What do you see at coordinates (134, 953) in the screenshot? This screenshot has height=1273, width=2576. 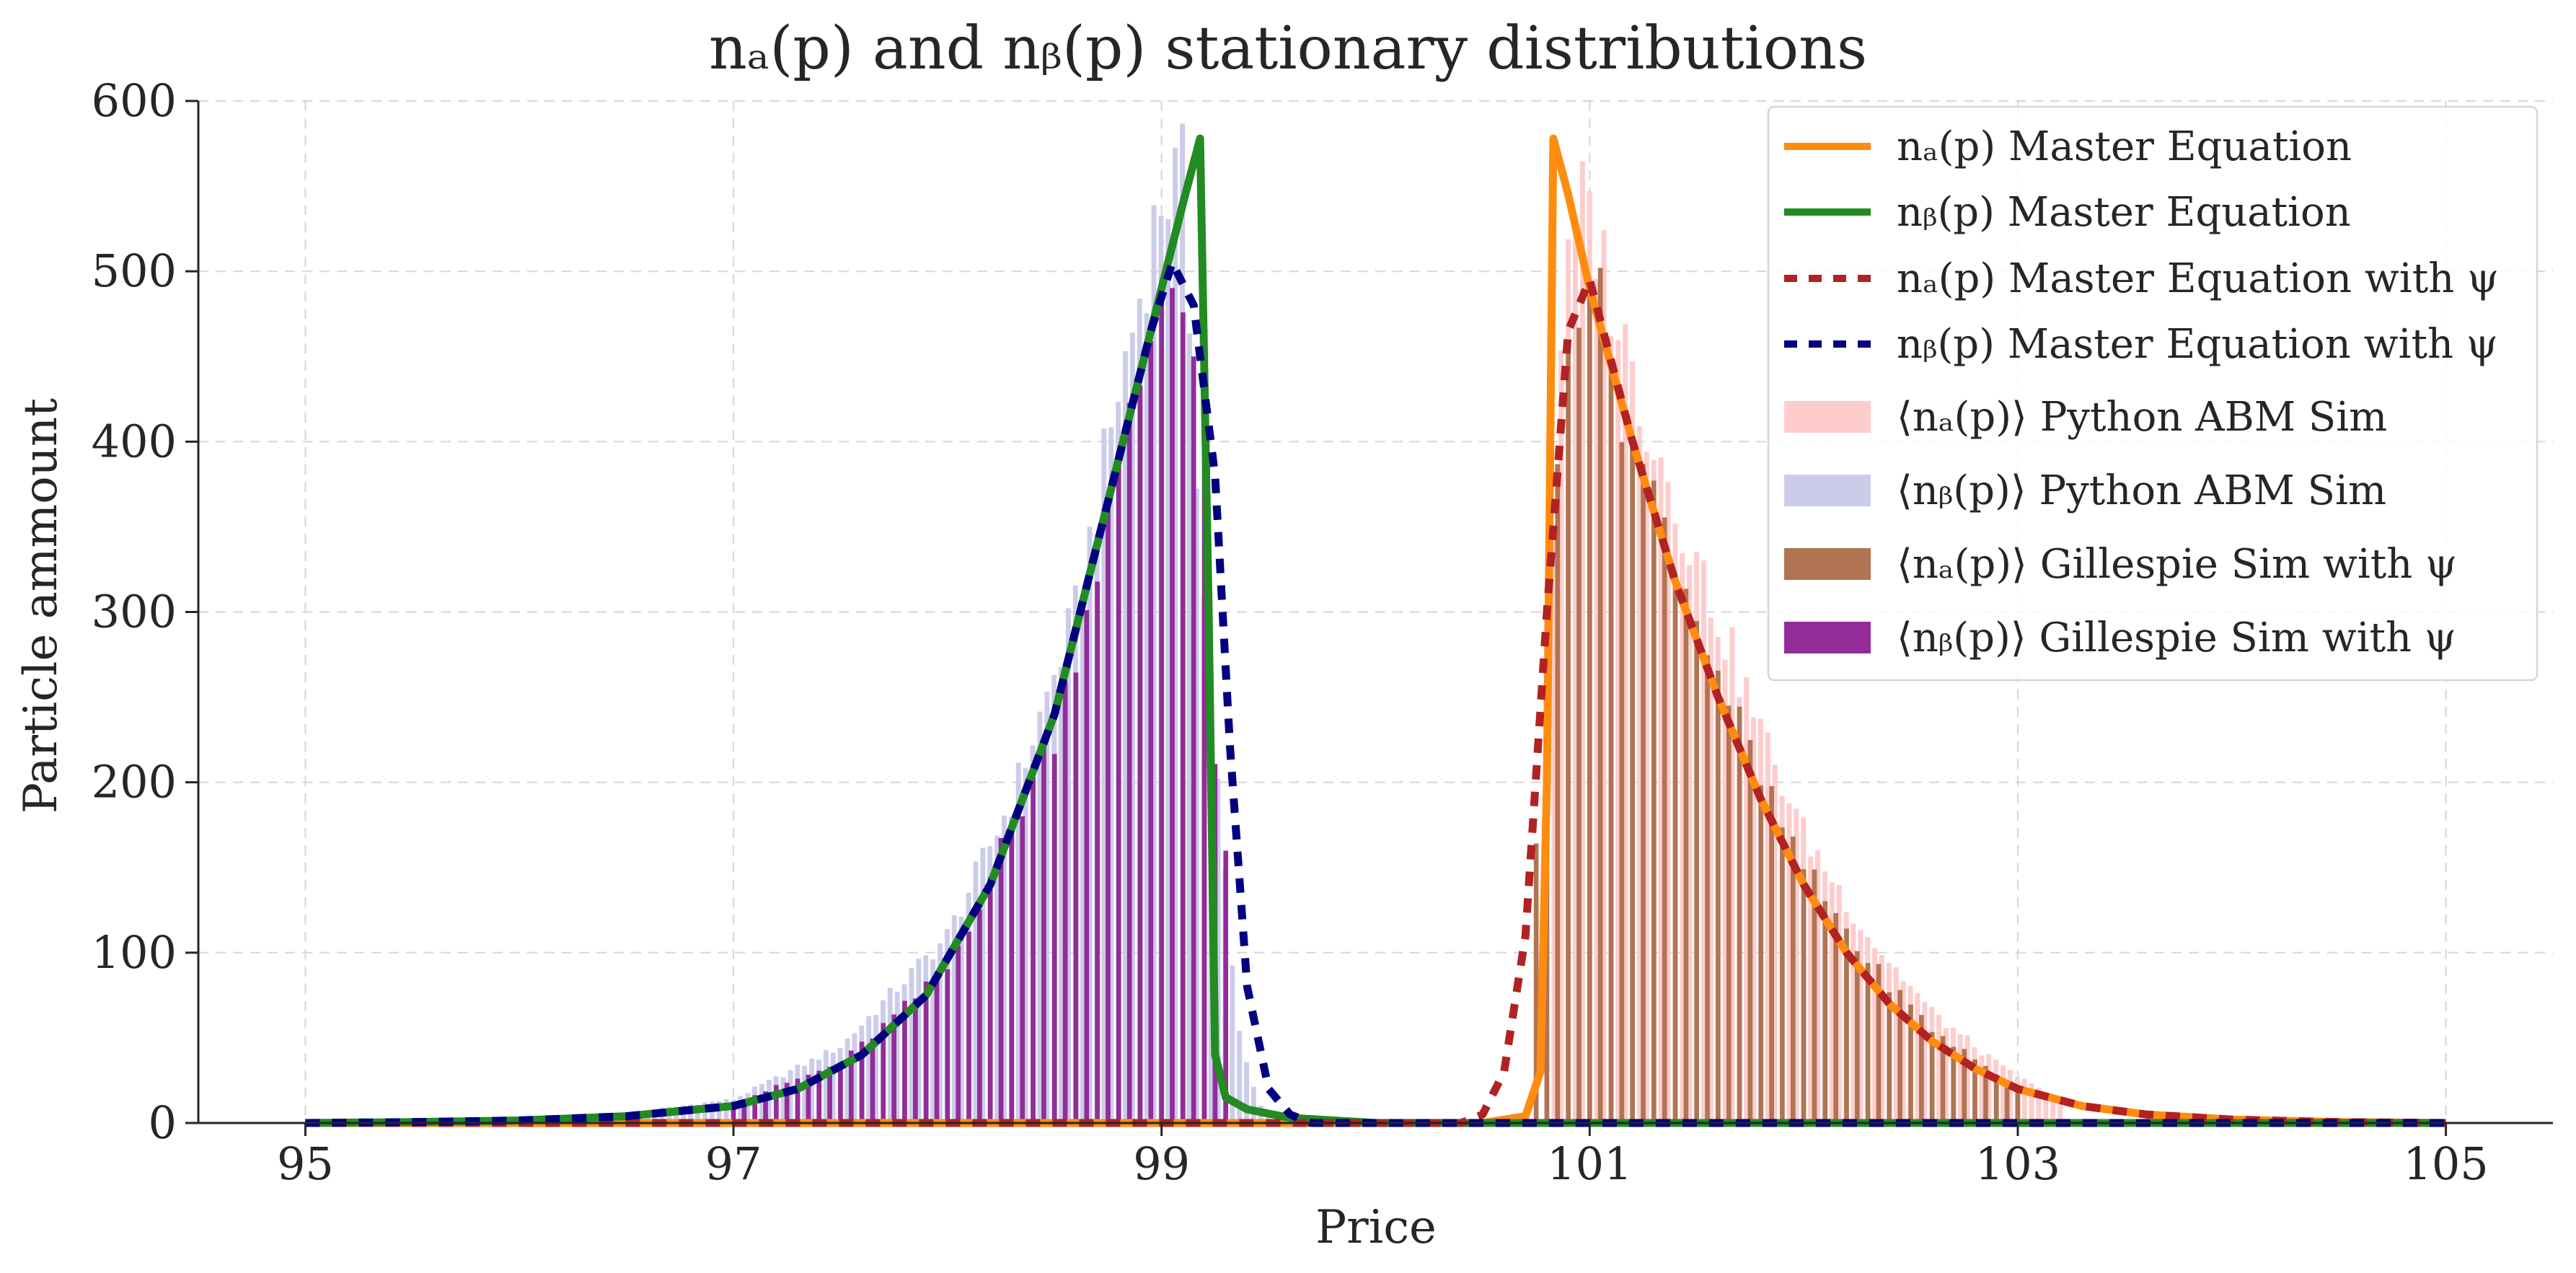 I see `y-tick-label: 100` at bounding box center [134, 953].